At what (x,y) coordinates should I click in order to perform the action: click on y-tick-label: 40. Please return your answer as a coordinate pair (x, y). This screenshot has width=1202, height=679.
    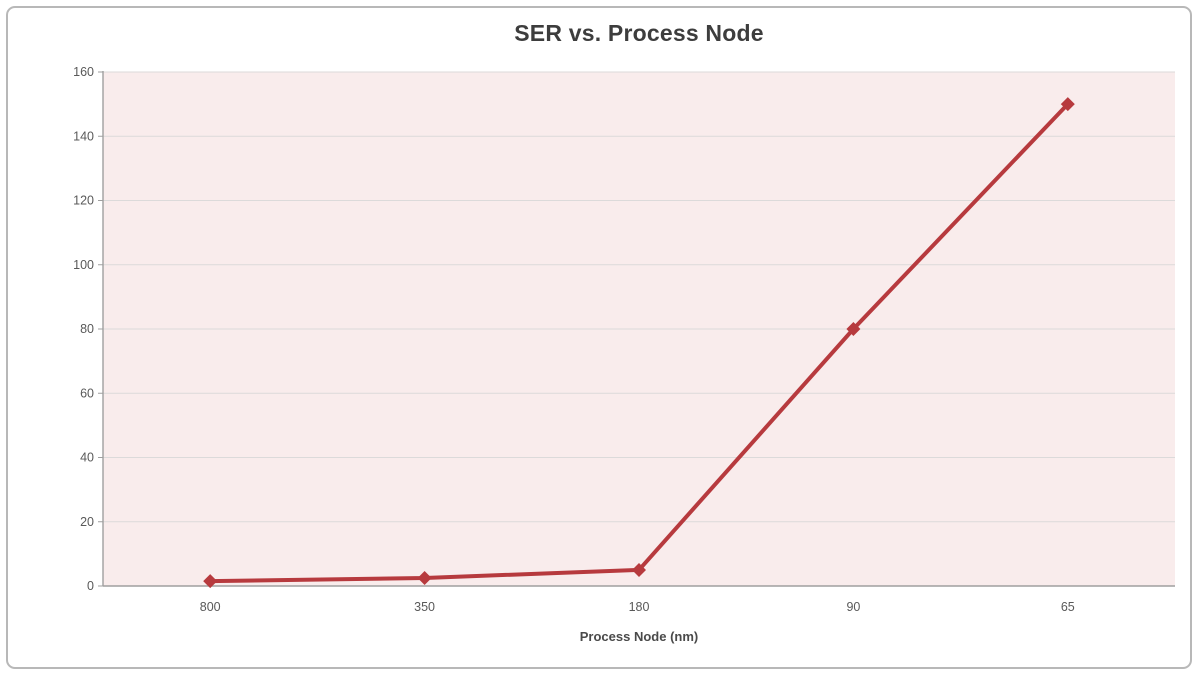
    Looking at the image, I should click on (87, 458).